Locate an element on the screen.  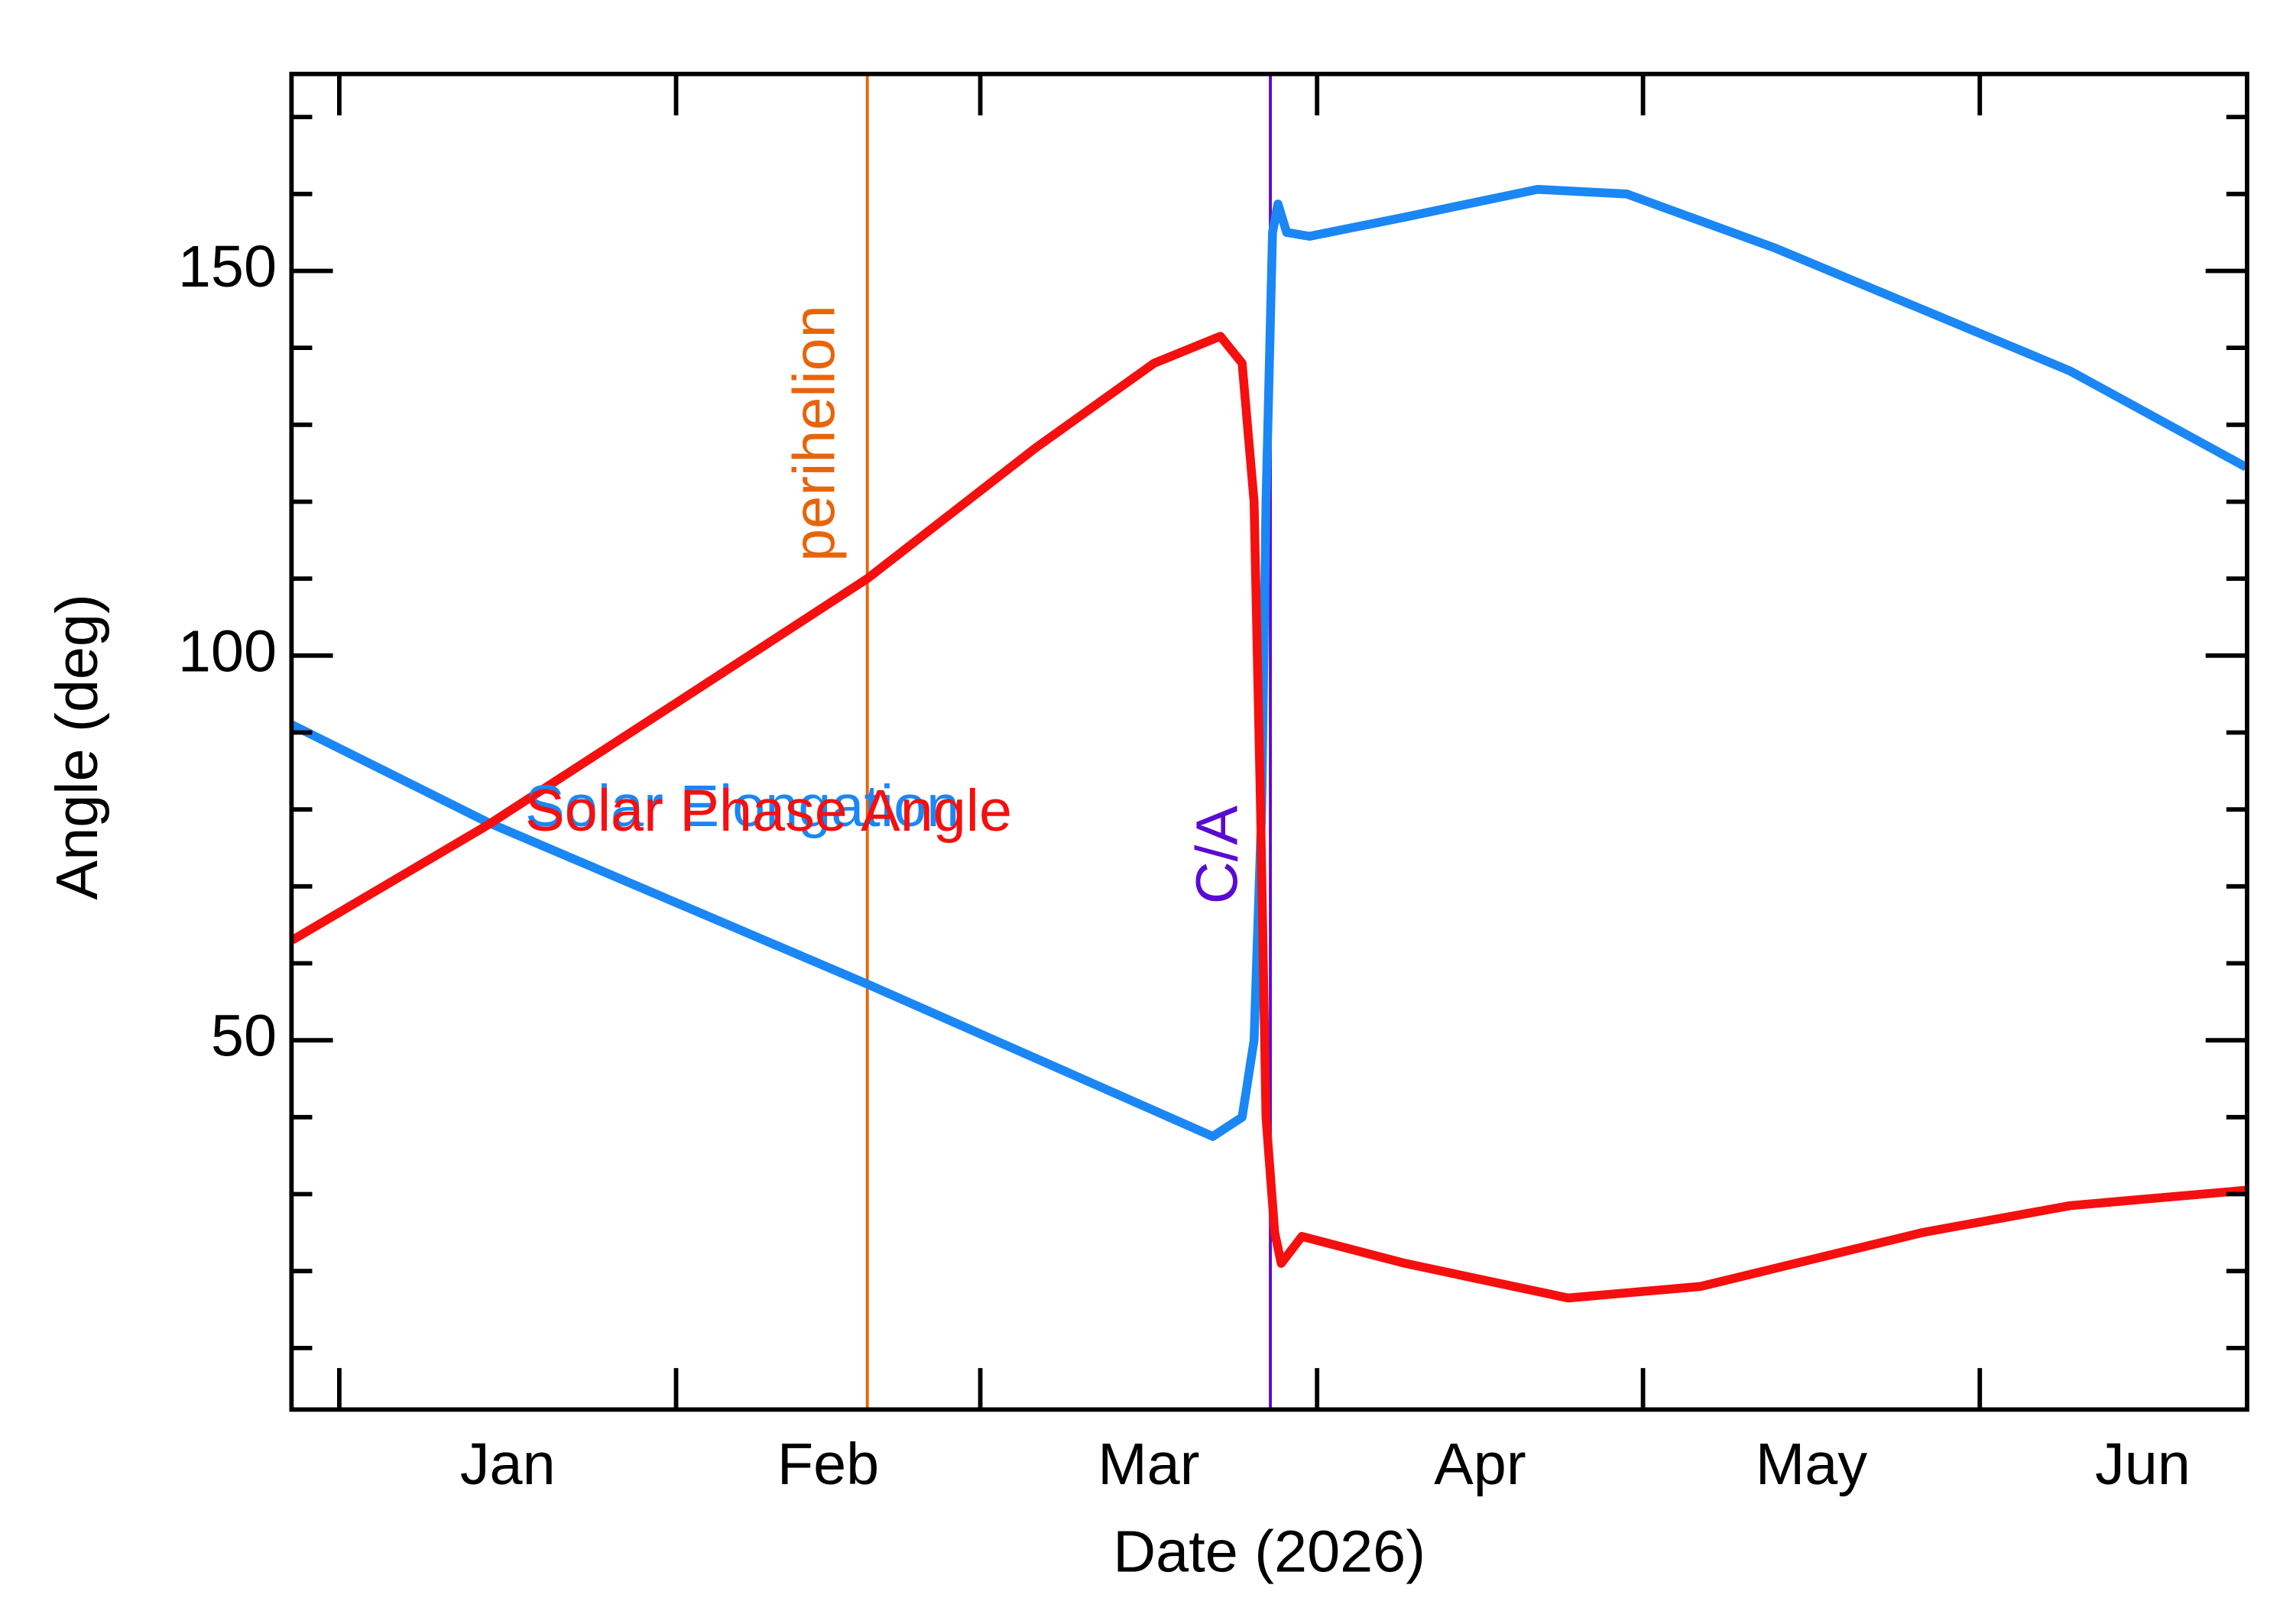
x-tick-label: Jun is located at coordinates (2143, 1464).